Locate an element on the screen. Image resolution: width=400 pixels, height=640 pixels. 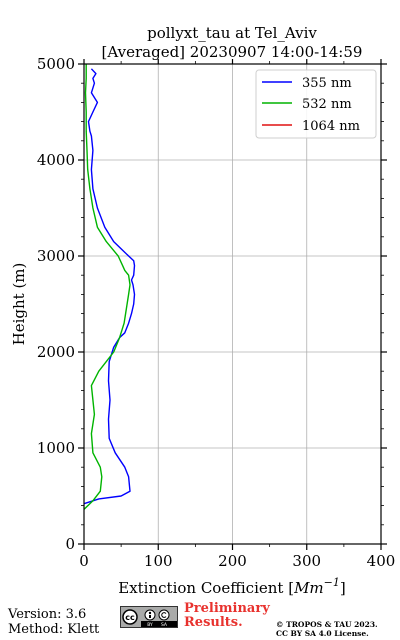
x-axis-label-base: Extinction Coefficient [ is located at coordinates (206, 588).